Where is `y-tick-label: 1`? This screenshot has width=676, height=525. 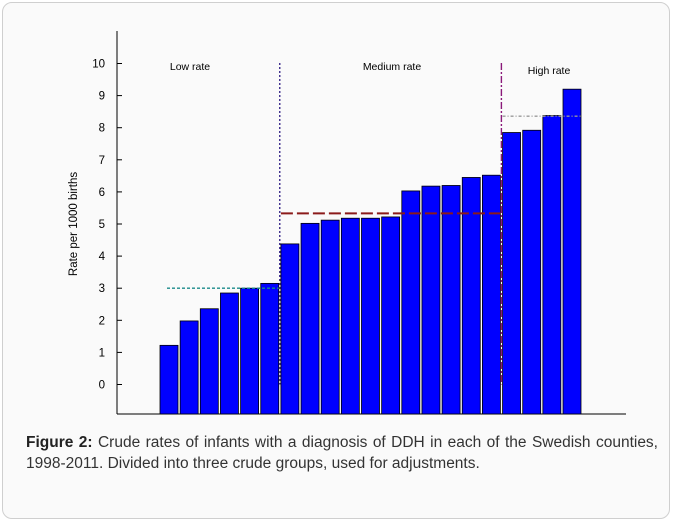
y-tick-label: 1 is located at coordinates (102, 353).